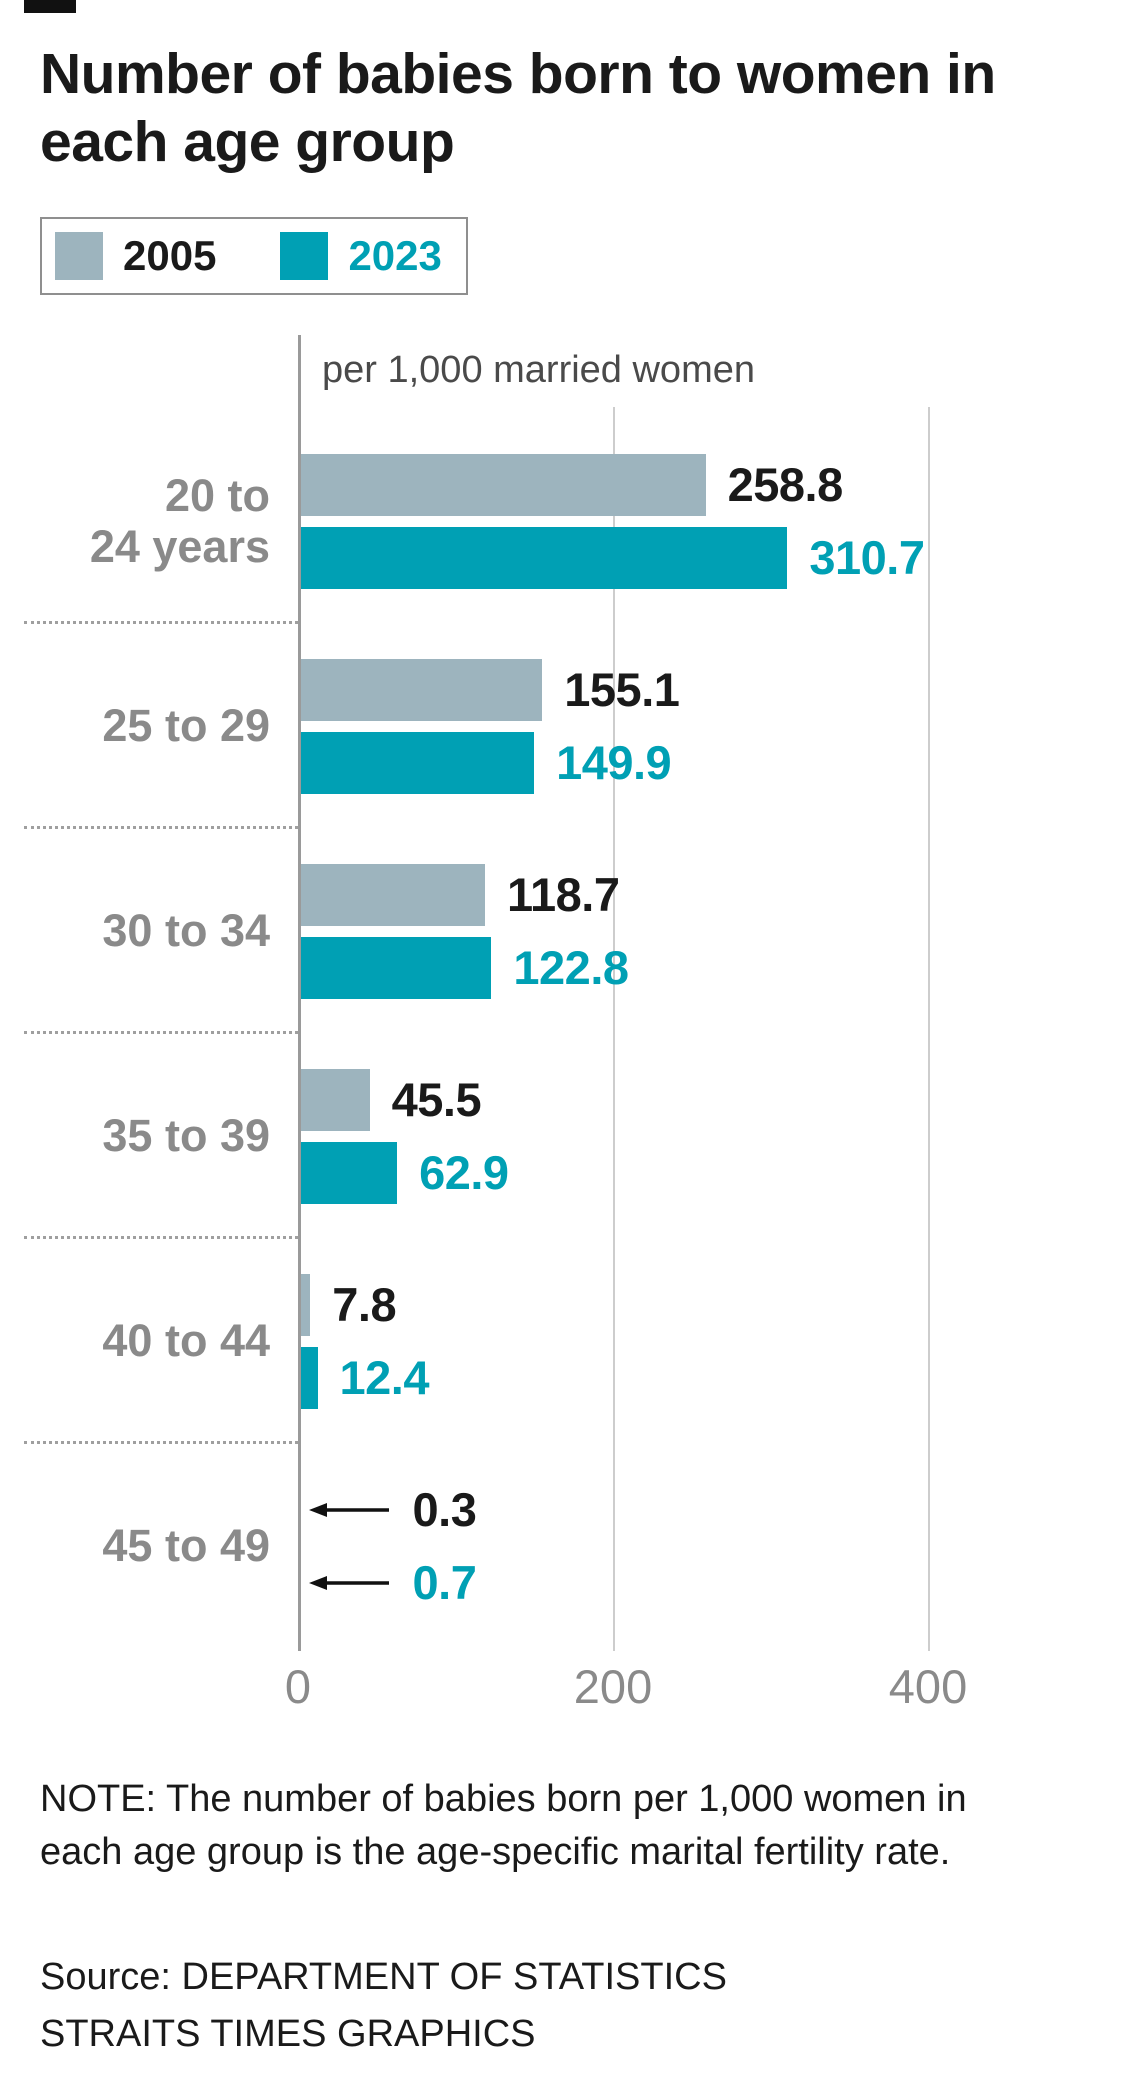 This screenshot has height=2078, width=1140. I want to click on category-group: 30 to 34 118.7 122.8, so click(562, 931).